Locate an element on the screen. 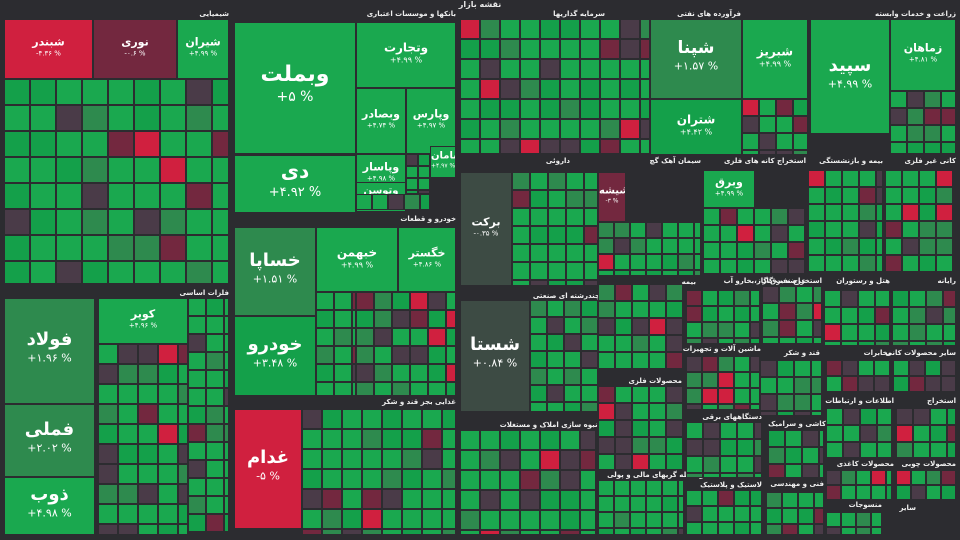  stock-tile: فملی +۲.۰۲ % is located at coordinates (49, 440).